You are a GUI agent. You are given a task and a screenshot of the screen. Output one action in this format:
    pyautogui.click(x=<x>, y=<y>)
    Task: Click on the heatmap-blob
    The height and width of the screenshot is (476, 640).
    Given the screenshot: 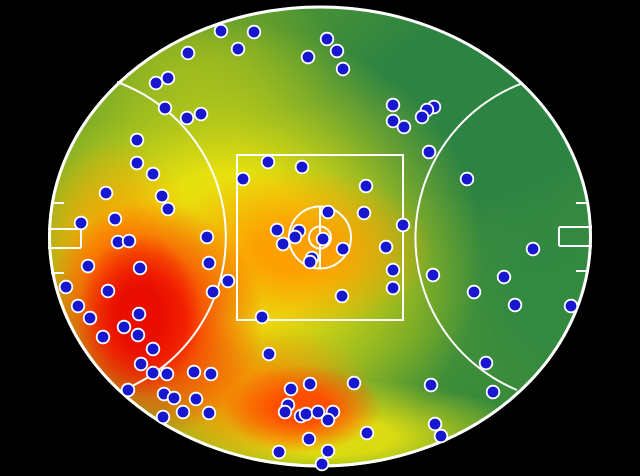 What is the action you would take?
    pyautogui.click(x=302, y=408)
    